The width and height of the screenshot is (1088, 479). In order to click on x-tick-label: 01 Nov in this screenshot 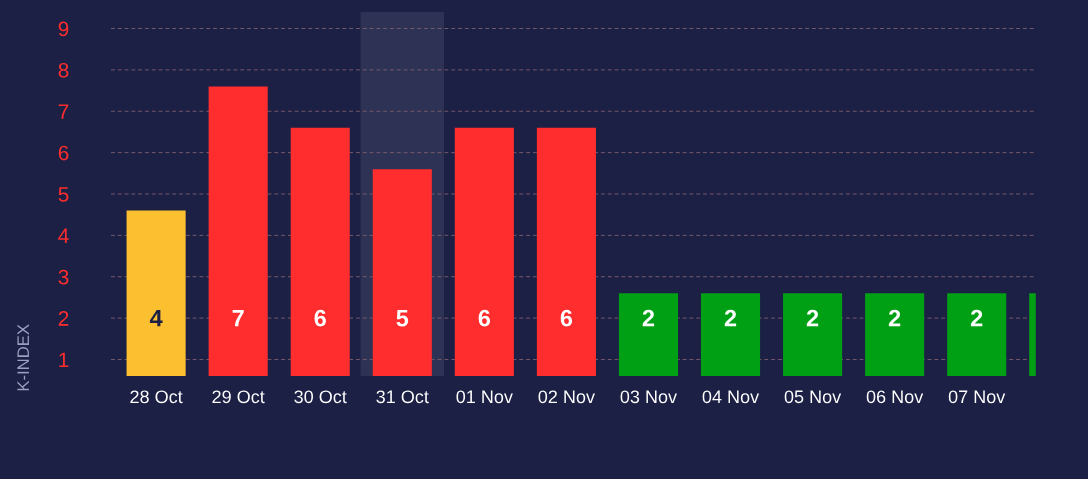, I will do `click(484, 397)`.